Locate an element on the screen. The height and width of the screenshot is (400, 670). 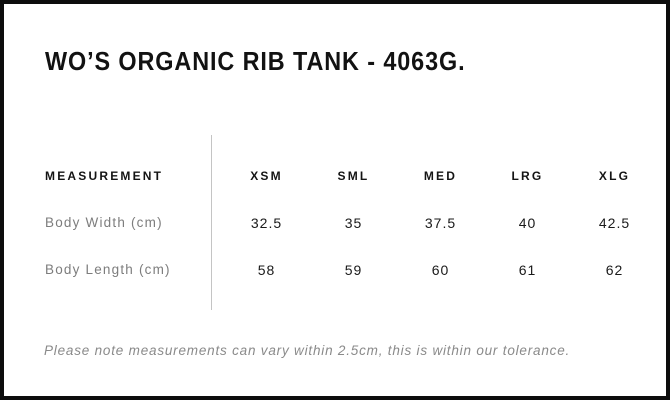
body-width-sml-value: 35 is located at coordinates (353, 222).